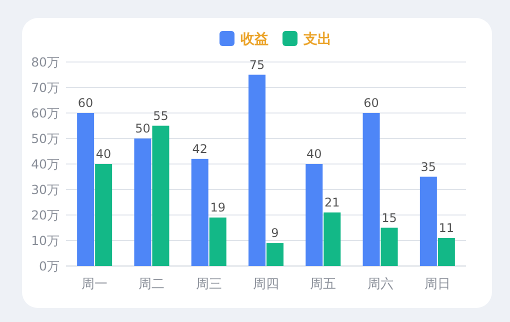 The width and height of the screenshot is (510, 322). What do you see at coordinates (45, 189) in the screenshot?
I see `y-tick-label: 30万` at bounding box center [45, 189].